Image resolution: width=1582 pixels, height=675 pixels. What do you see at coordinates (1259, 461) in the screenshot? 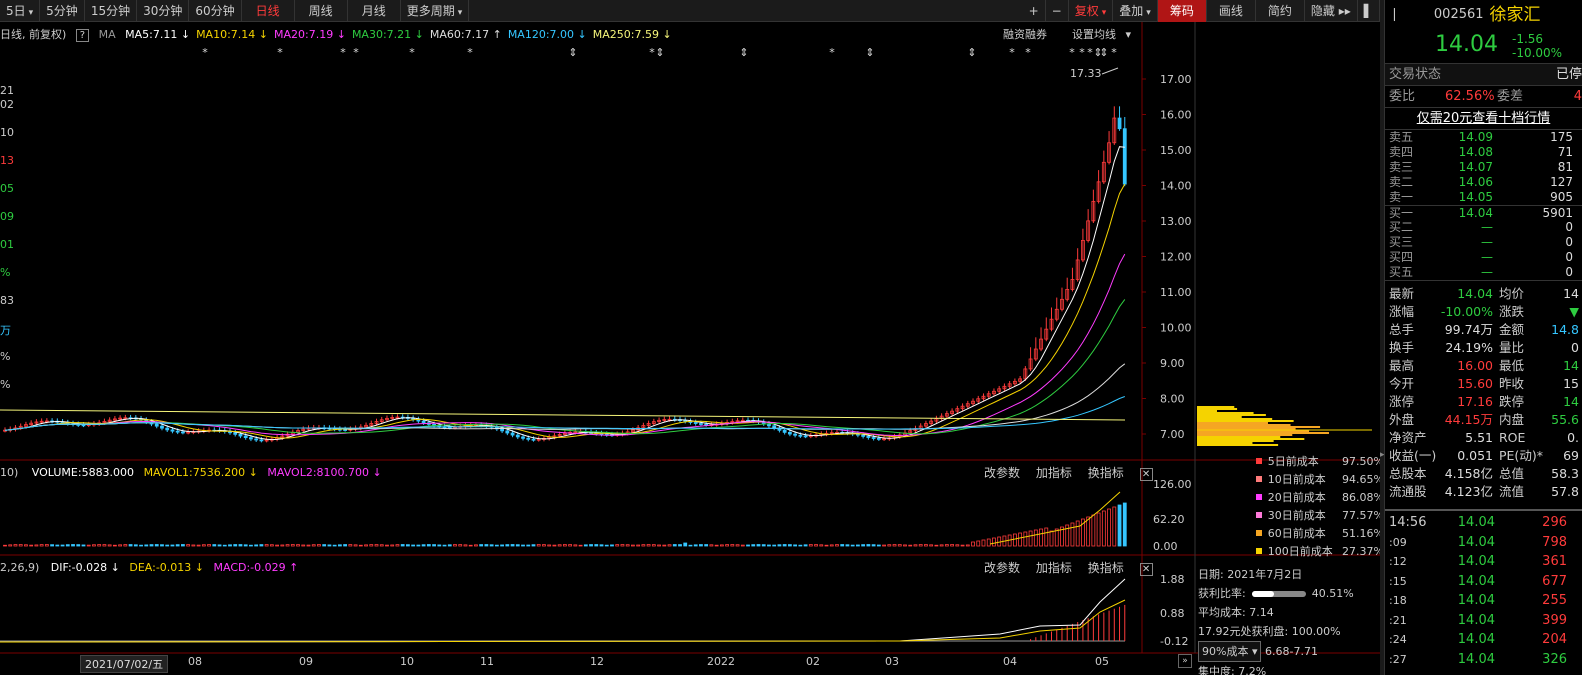
I see `cost-color-swatch` at bounding box center [1259, 461].